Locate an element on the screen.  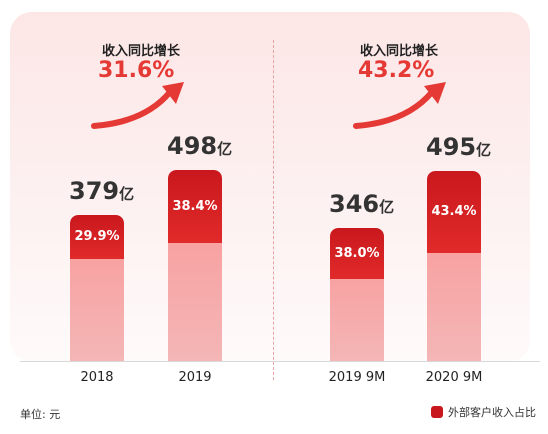
share-label: 38.4% is located at coordinates (195, 206).